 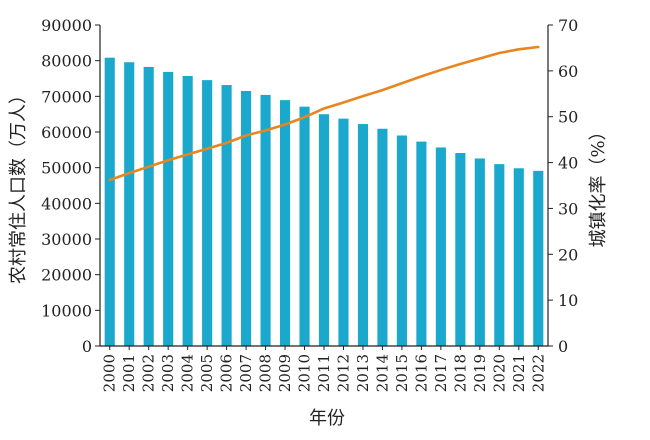 I want to click on right-tick-label: 0, so click(x=563, y=346).